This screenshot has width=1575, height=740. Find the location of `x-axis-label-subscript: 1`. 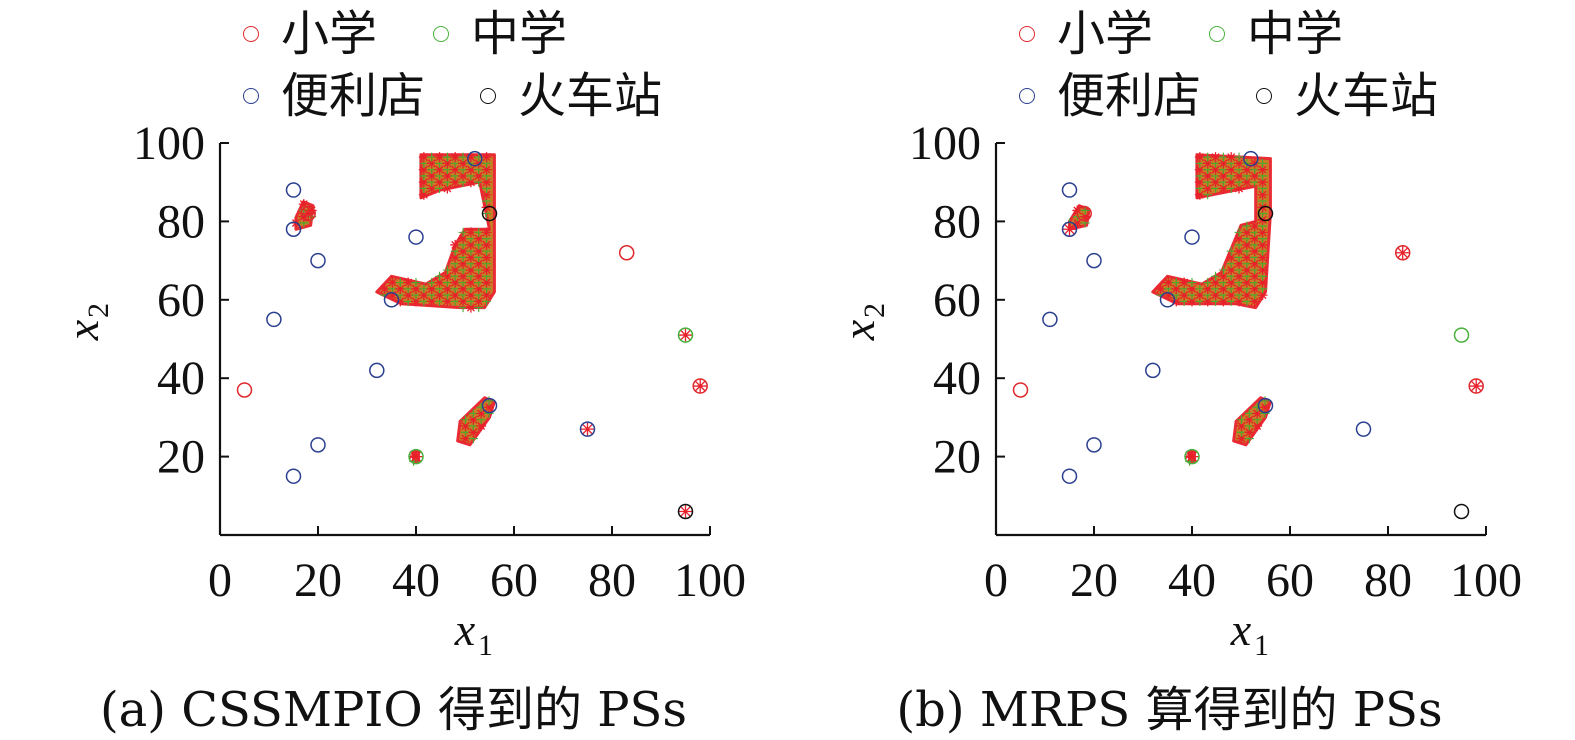

x-axis-label-subscript: 1 is located at coordinates (1261, 645).